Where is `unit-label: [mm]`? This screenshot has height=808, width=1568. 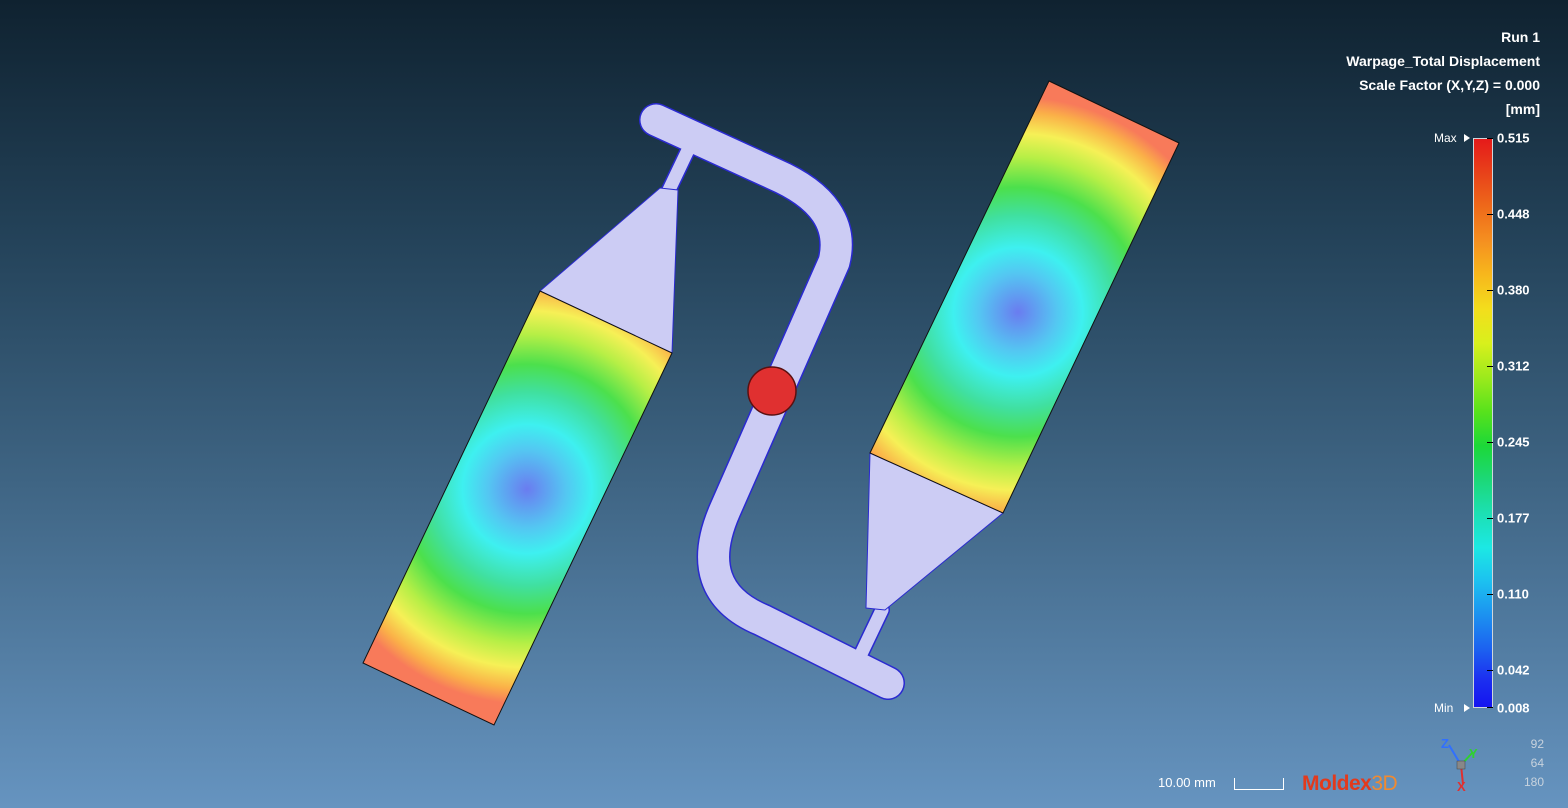 unit-label: [mm] is located at coordinates (1522, 109).